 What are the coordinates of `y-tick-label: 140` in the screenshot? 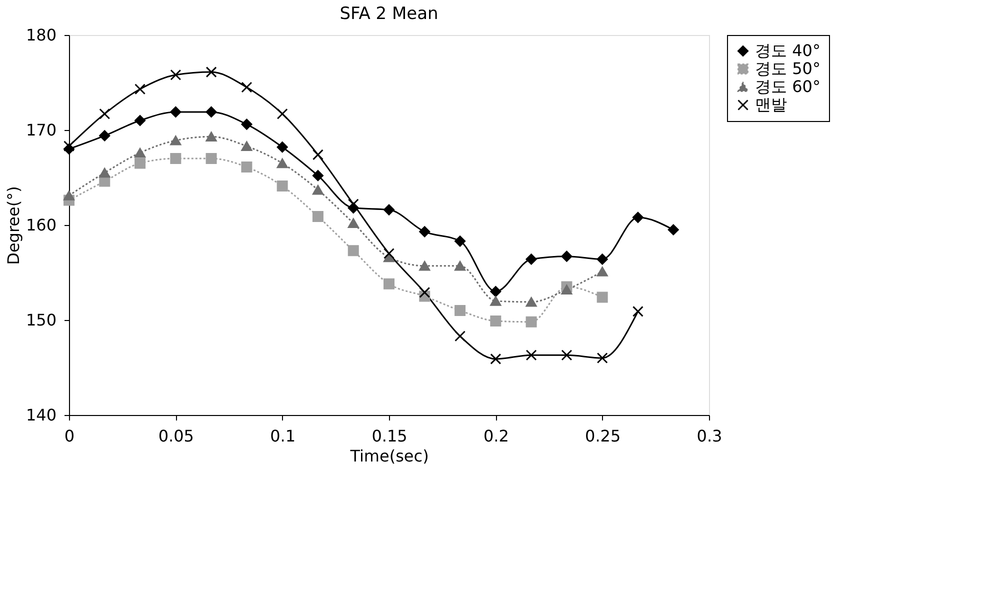 It's located at (41, 415).